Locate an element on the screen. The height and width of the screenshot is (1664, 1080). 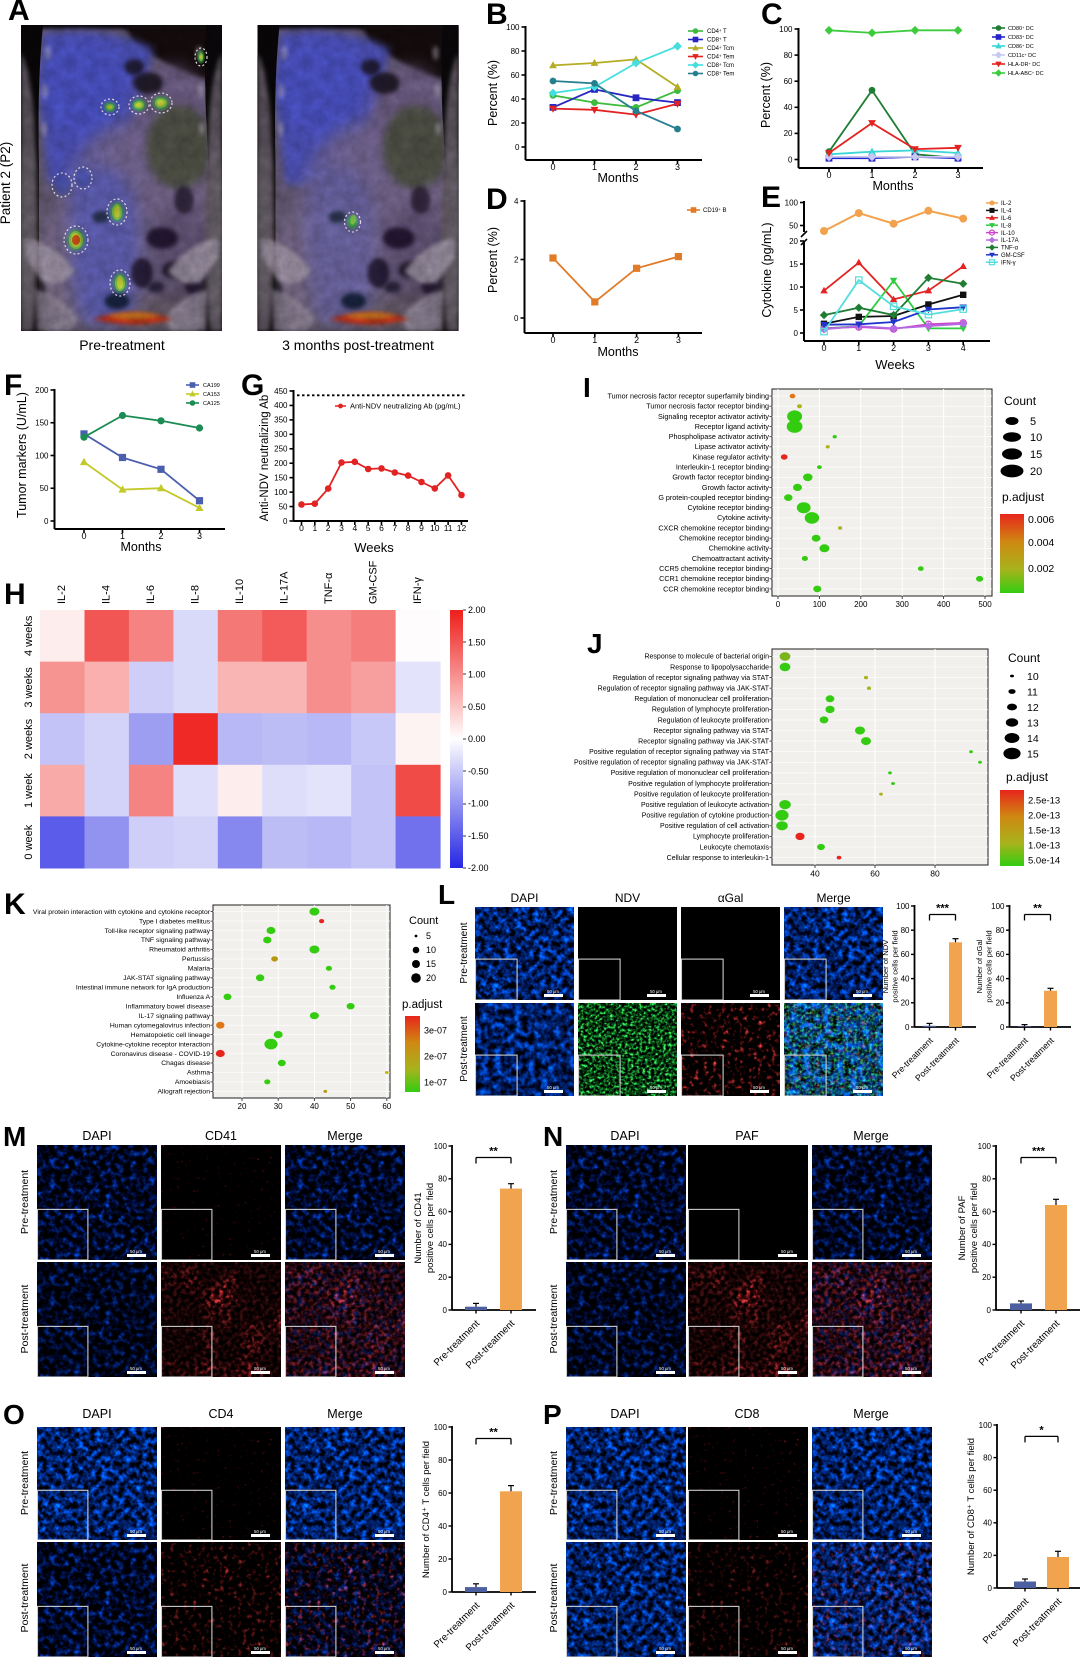
svg-text: IL-17A is located at coordinates (1010, 241).